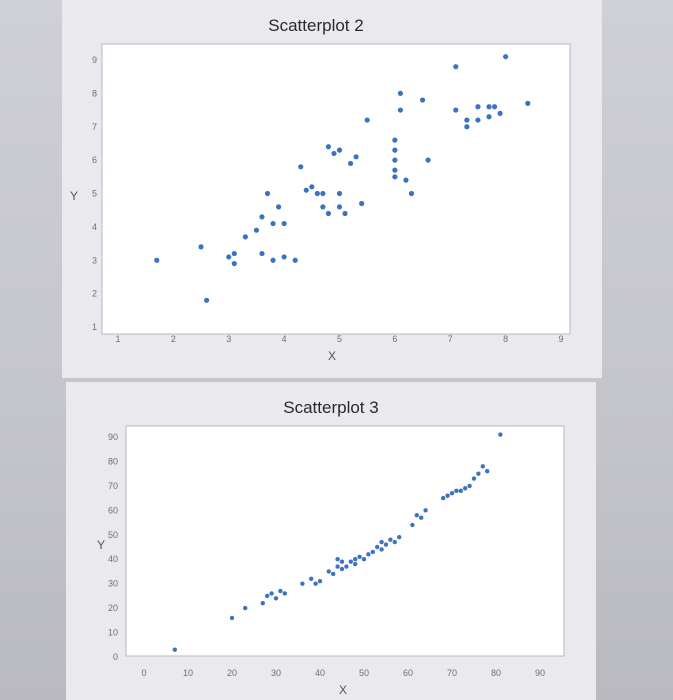  I want to click on x-tick-label: 60, so click(408, 673).